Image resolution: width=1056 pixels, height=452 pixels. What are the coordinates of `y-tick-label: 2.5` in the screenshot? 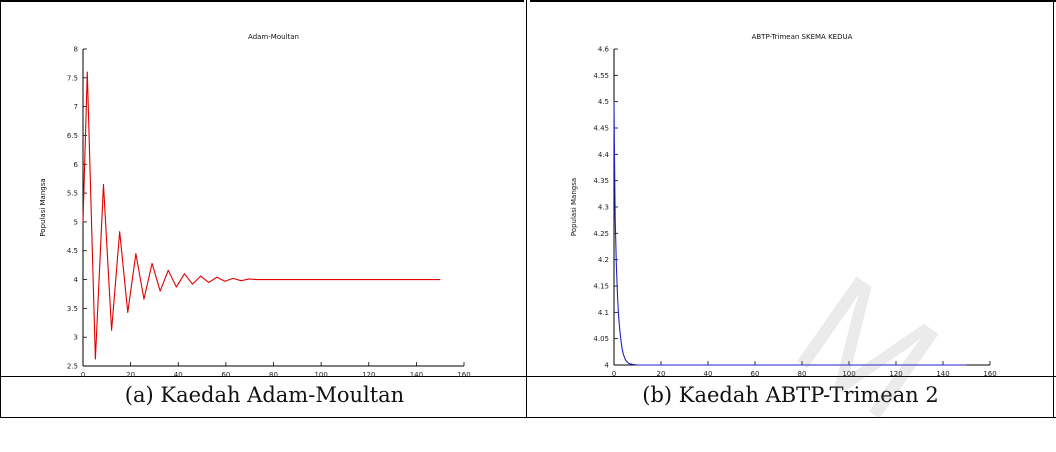 It's located at (72, 367).